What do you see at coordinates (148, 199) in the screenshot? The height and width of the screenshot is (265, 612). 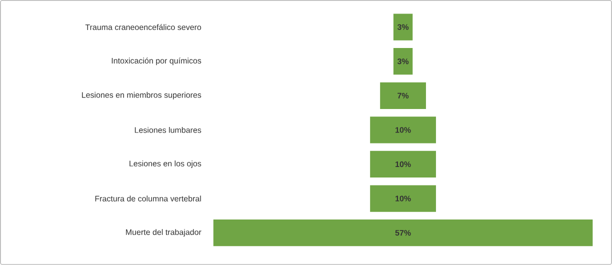 I see `category-label: Fractura de columna vertebral` at bounding box center [148, 199].